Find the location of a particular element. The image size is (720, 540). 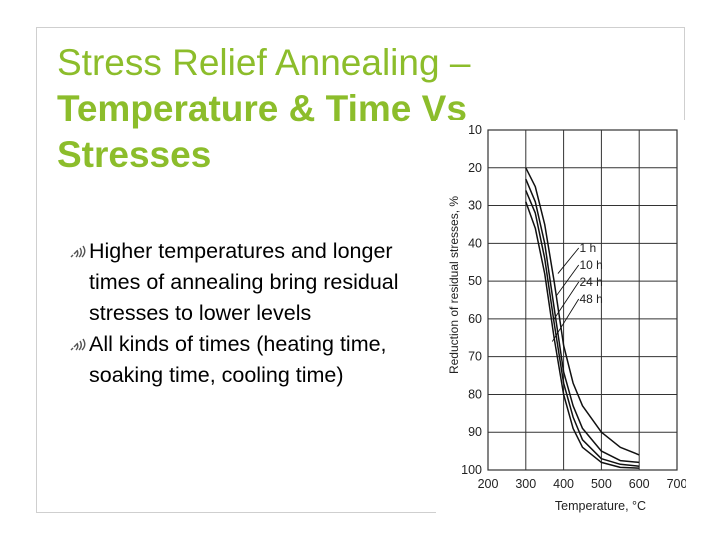

series-line-48-h is located at coordinates (582, 335).